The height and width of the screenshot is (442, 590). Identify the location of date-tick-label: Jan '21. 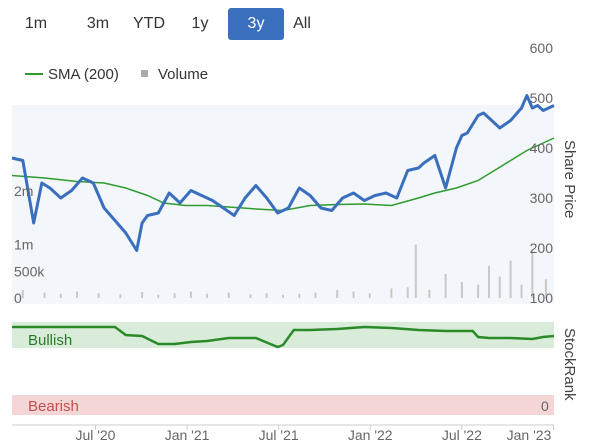
(187, 434).